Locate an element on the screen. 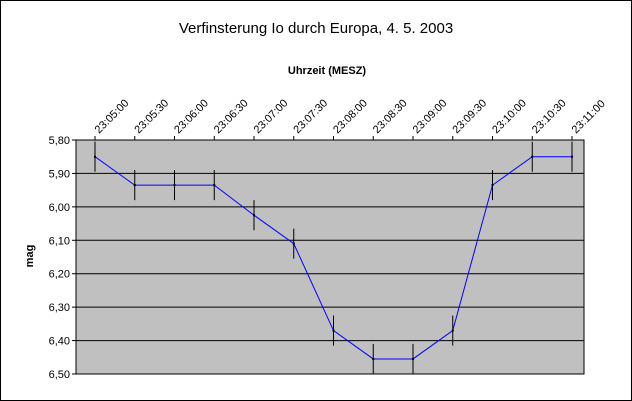 This screenshot has height=401, width=632. x-tick-label: 23:07:00 is located at coordinates (271, 116).